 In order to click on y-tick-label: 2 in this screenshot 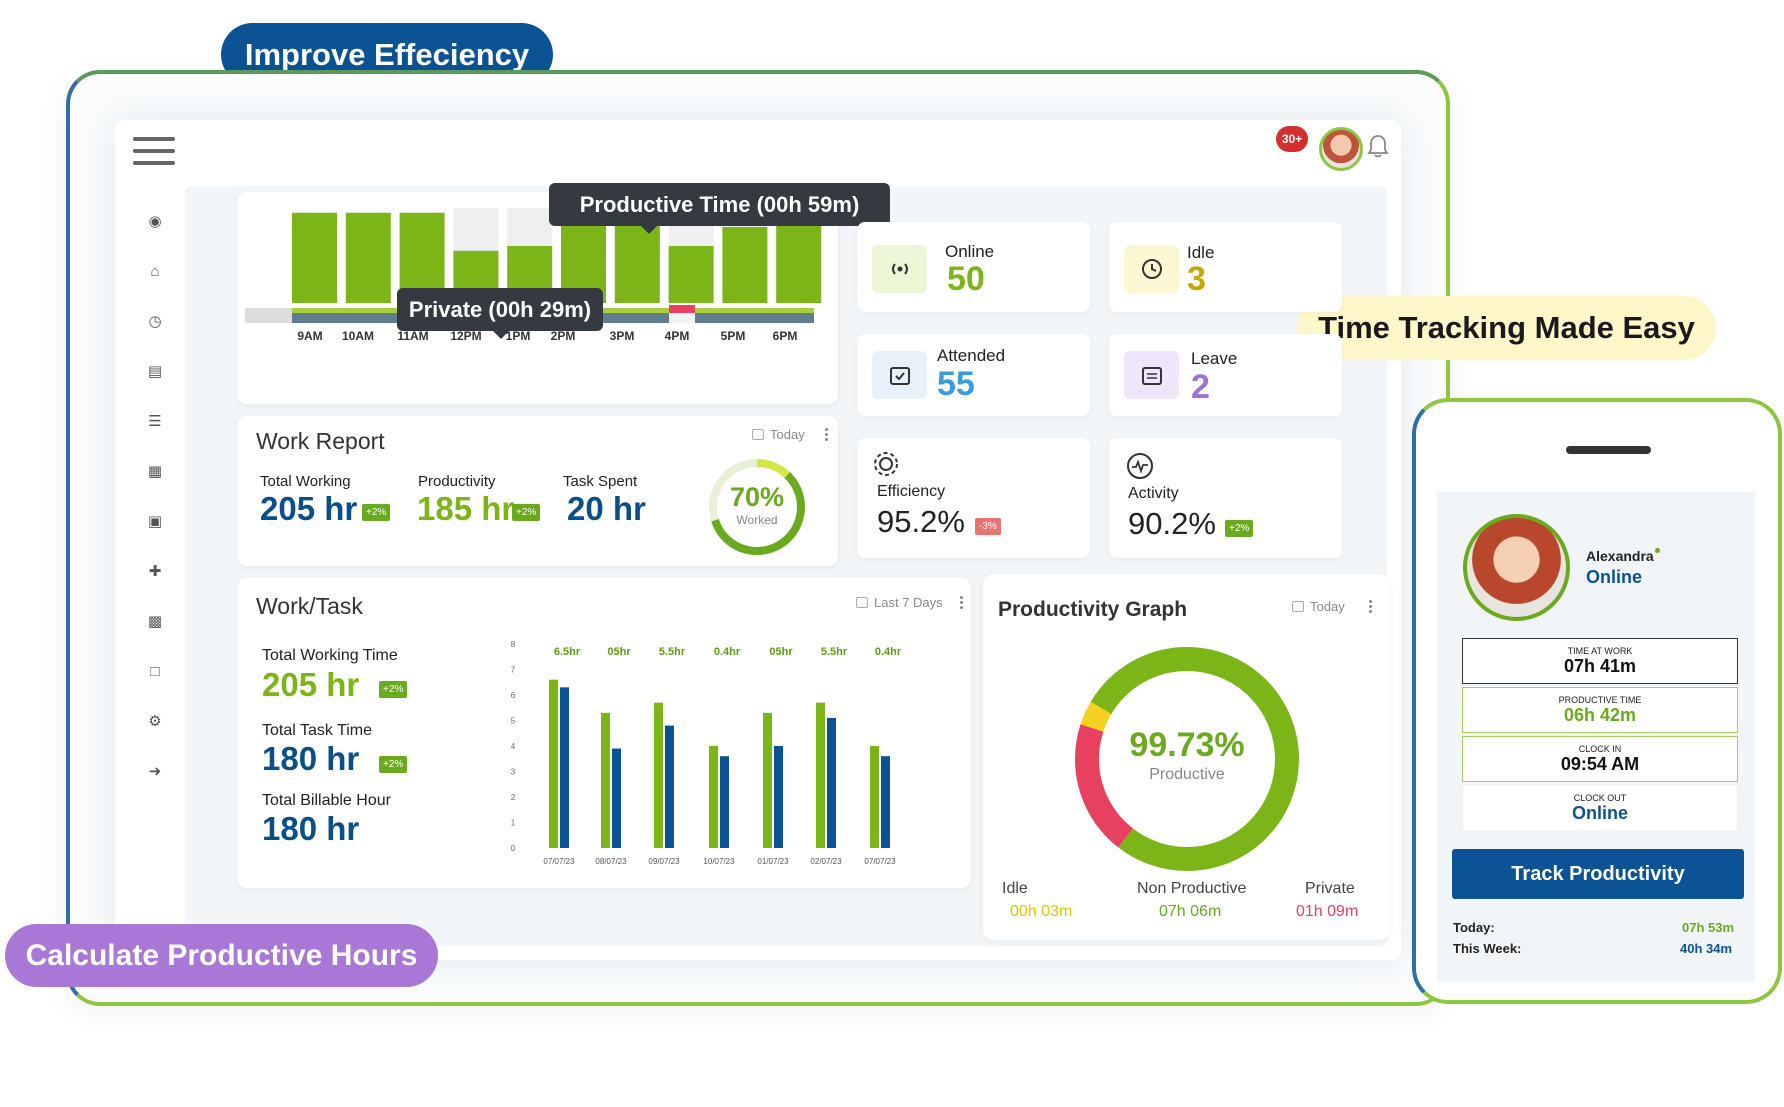, I will do `click(513, 797)`.